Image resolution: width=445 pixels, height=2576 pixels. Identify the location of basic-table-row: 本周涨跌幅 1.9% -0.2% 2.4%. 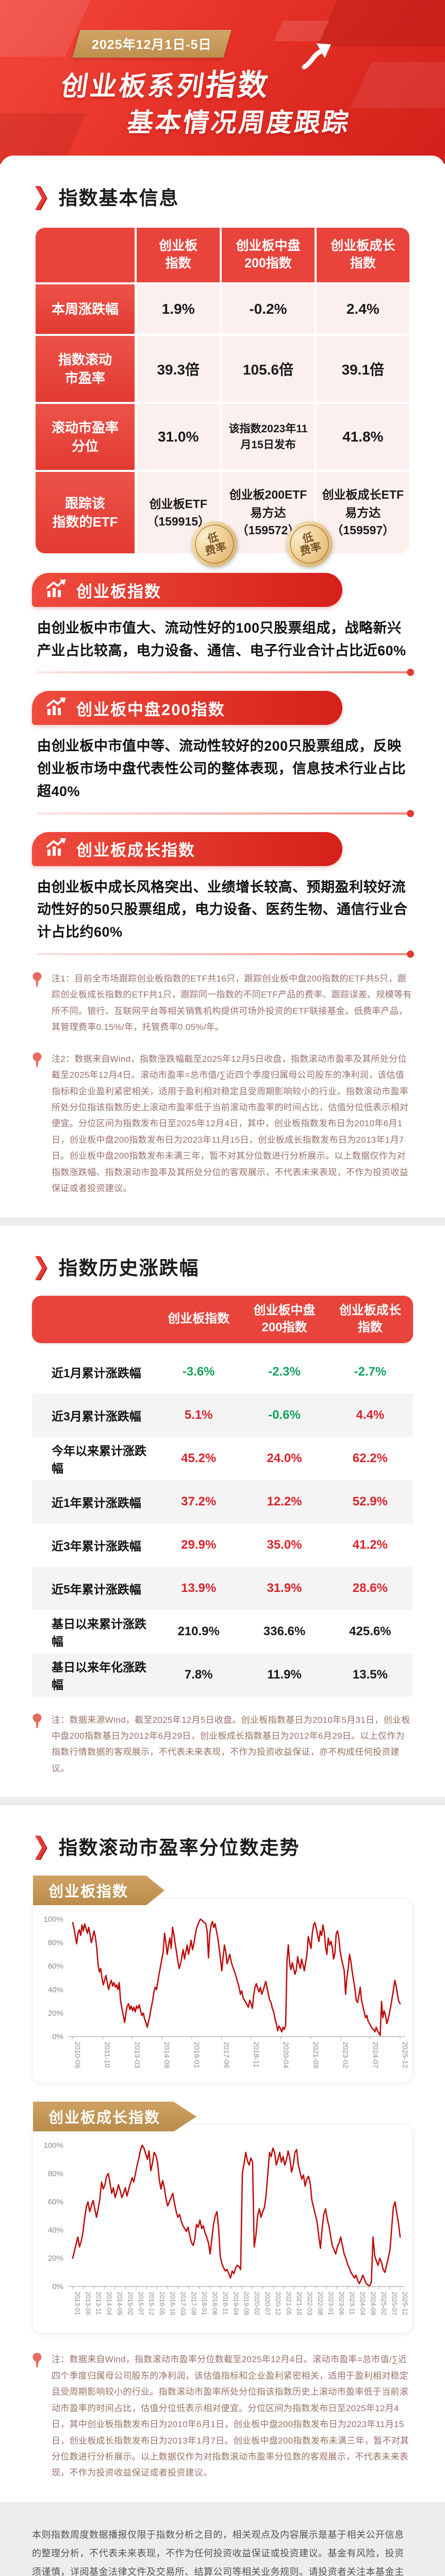
(223, 309).